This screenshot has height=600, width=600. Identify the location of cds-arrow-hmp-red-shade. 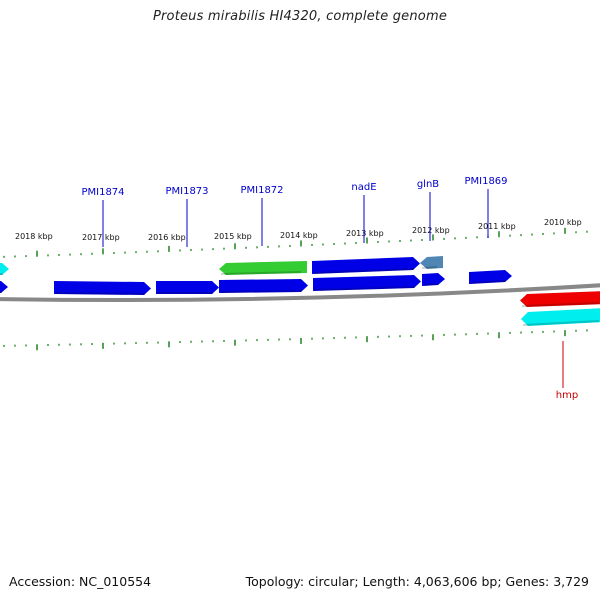
(560, 304).